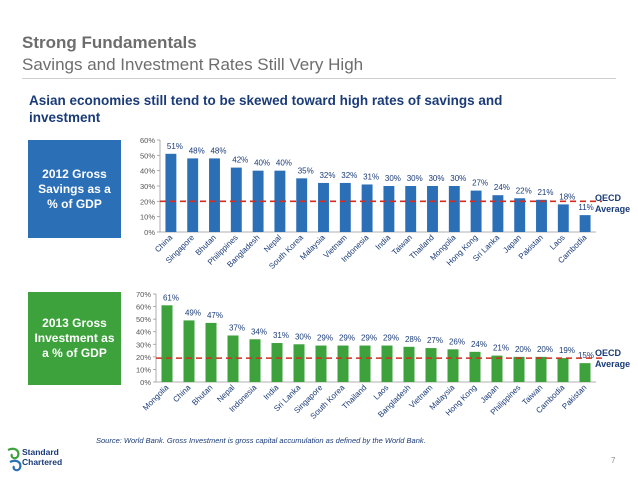 The width and height of the screenshot is (638, 479). Describe the element at coordinates (109, 42) in the screenshot. I see `slide-title: Strong Fundamentals` at that location.